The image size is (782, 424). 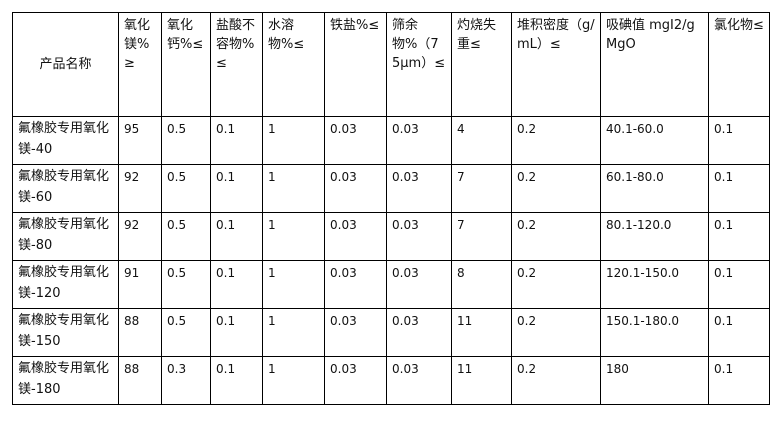 I want to click on cell-iodine-value: 80.1-120.0, so click(x=654, y=236).